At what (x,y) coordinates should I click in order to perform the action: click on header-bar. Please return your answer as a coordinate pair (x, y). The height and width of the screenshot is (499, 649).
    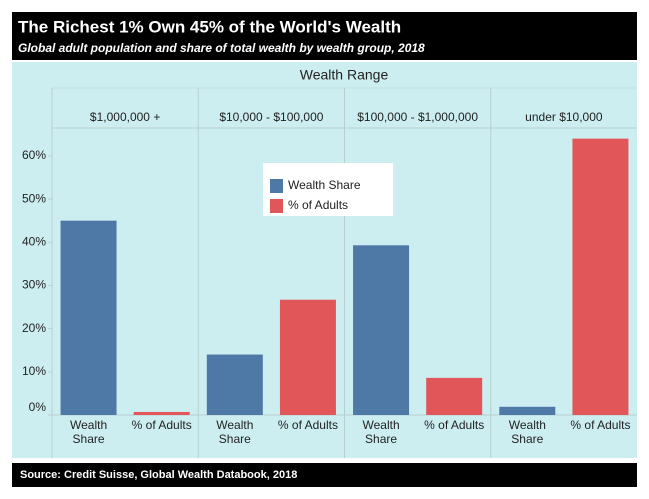
    Looking at the image, I should click on (324, 36).